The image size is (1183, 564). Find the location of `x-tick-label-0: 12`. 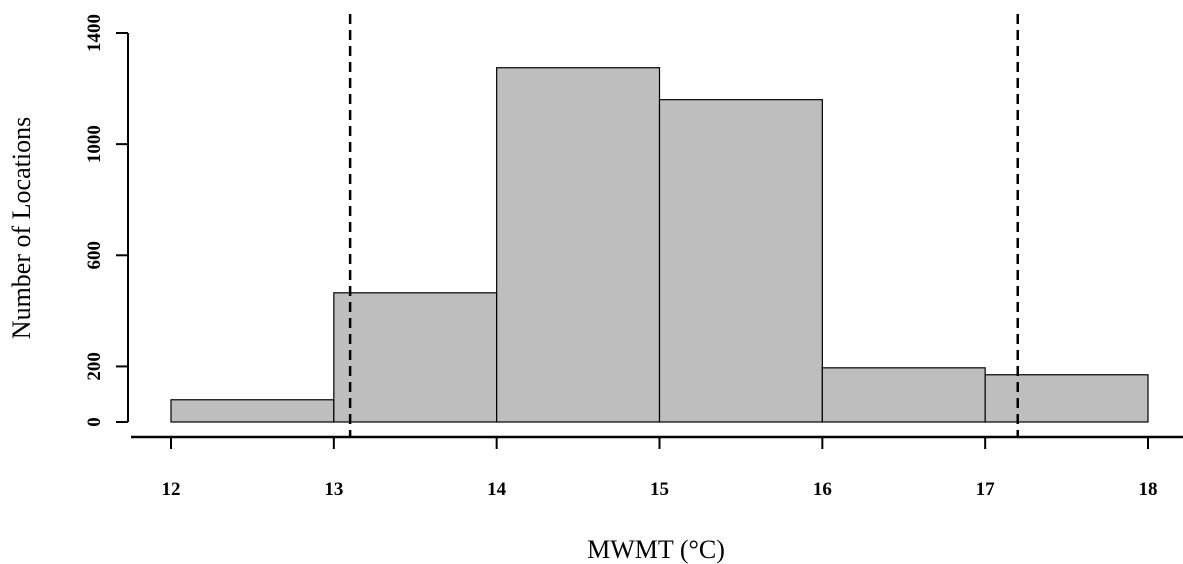

x-tick-label-0: 12 is located at coordinates (171, 489).